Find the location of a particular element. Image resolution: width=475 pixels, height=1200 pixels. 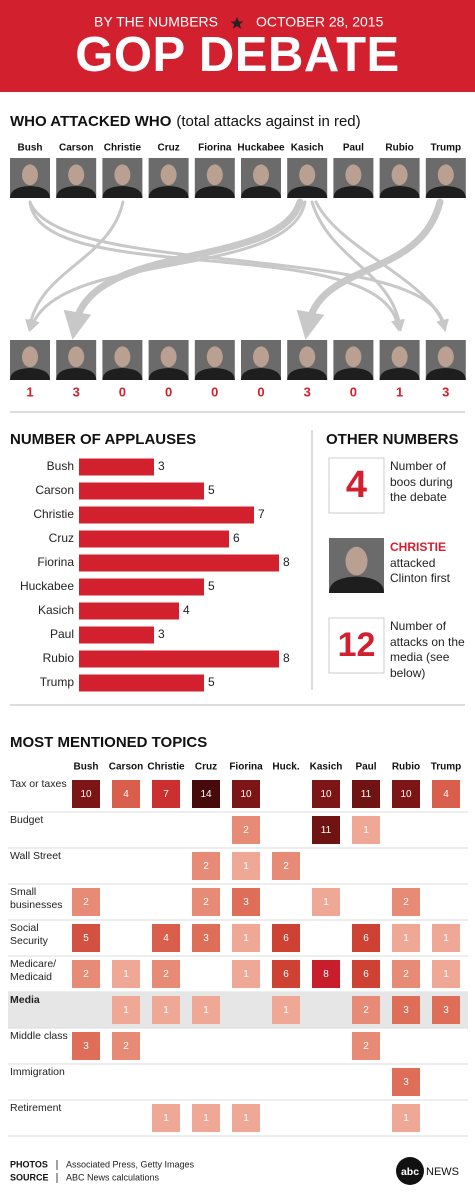

date: OCTOBER 28, 2015 is located at coordinates (320, 22).